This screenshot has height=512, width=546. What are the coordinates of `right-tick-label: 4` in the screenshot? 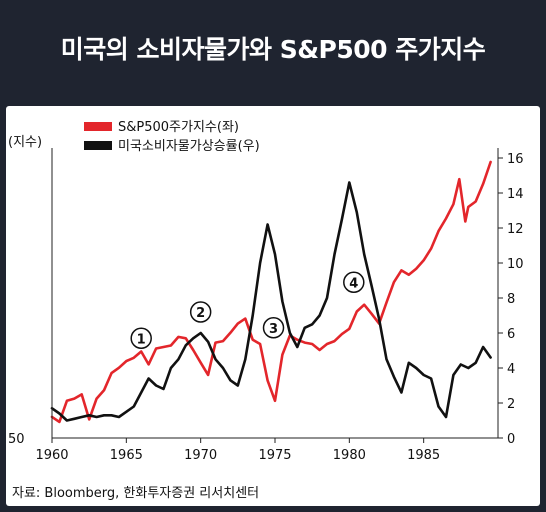 It's located at (511, 369).